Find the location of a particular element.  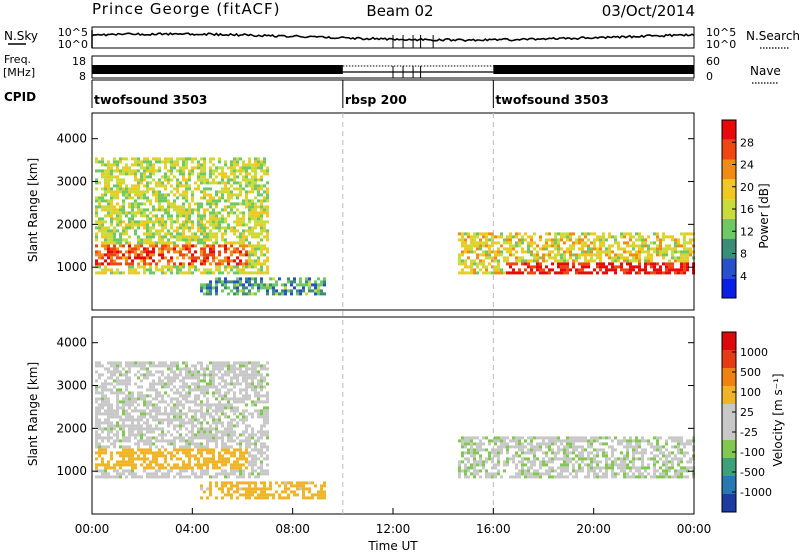

vel-cell-2076 is located at coordinates (612, 474).